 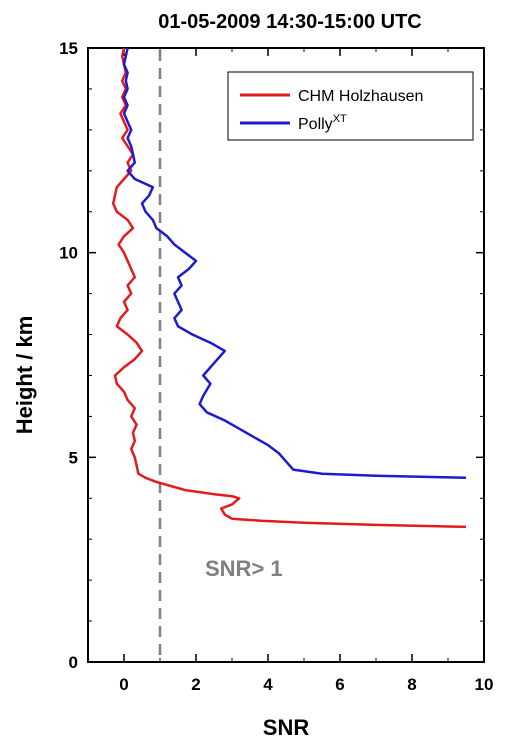 I want to click on legend: CHM Holzhausen PollyXT, so click(x=350, y=106).